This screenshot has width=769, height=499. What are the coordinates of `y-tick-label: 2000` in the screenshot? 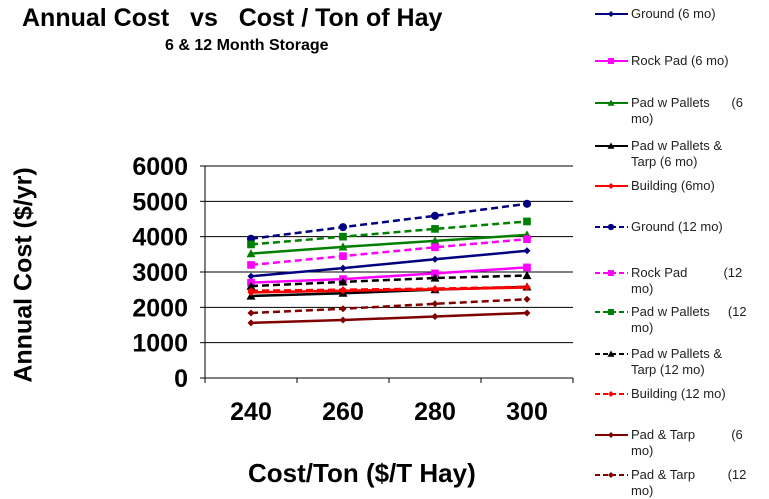 It's located at (160, 308).